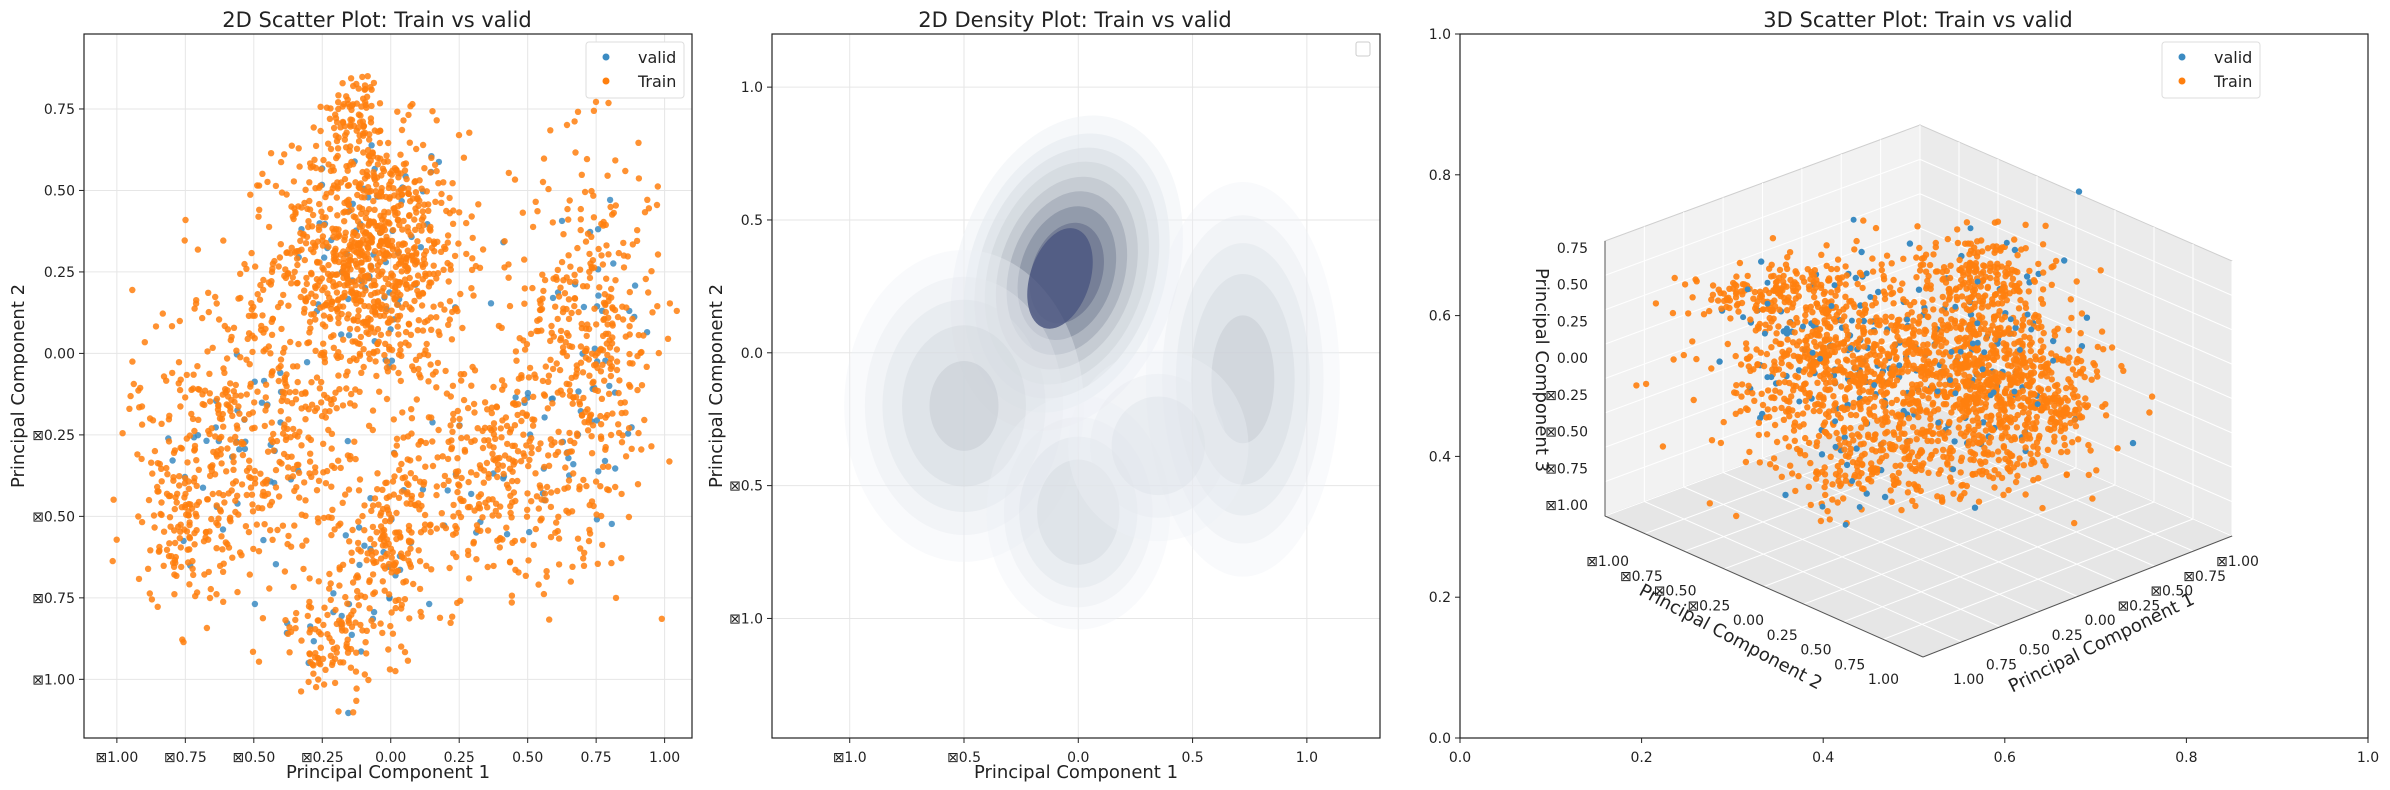  I want to click on scatter3d-point-valid, so click(1844, 437).